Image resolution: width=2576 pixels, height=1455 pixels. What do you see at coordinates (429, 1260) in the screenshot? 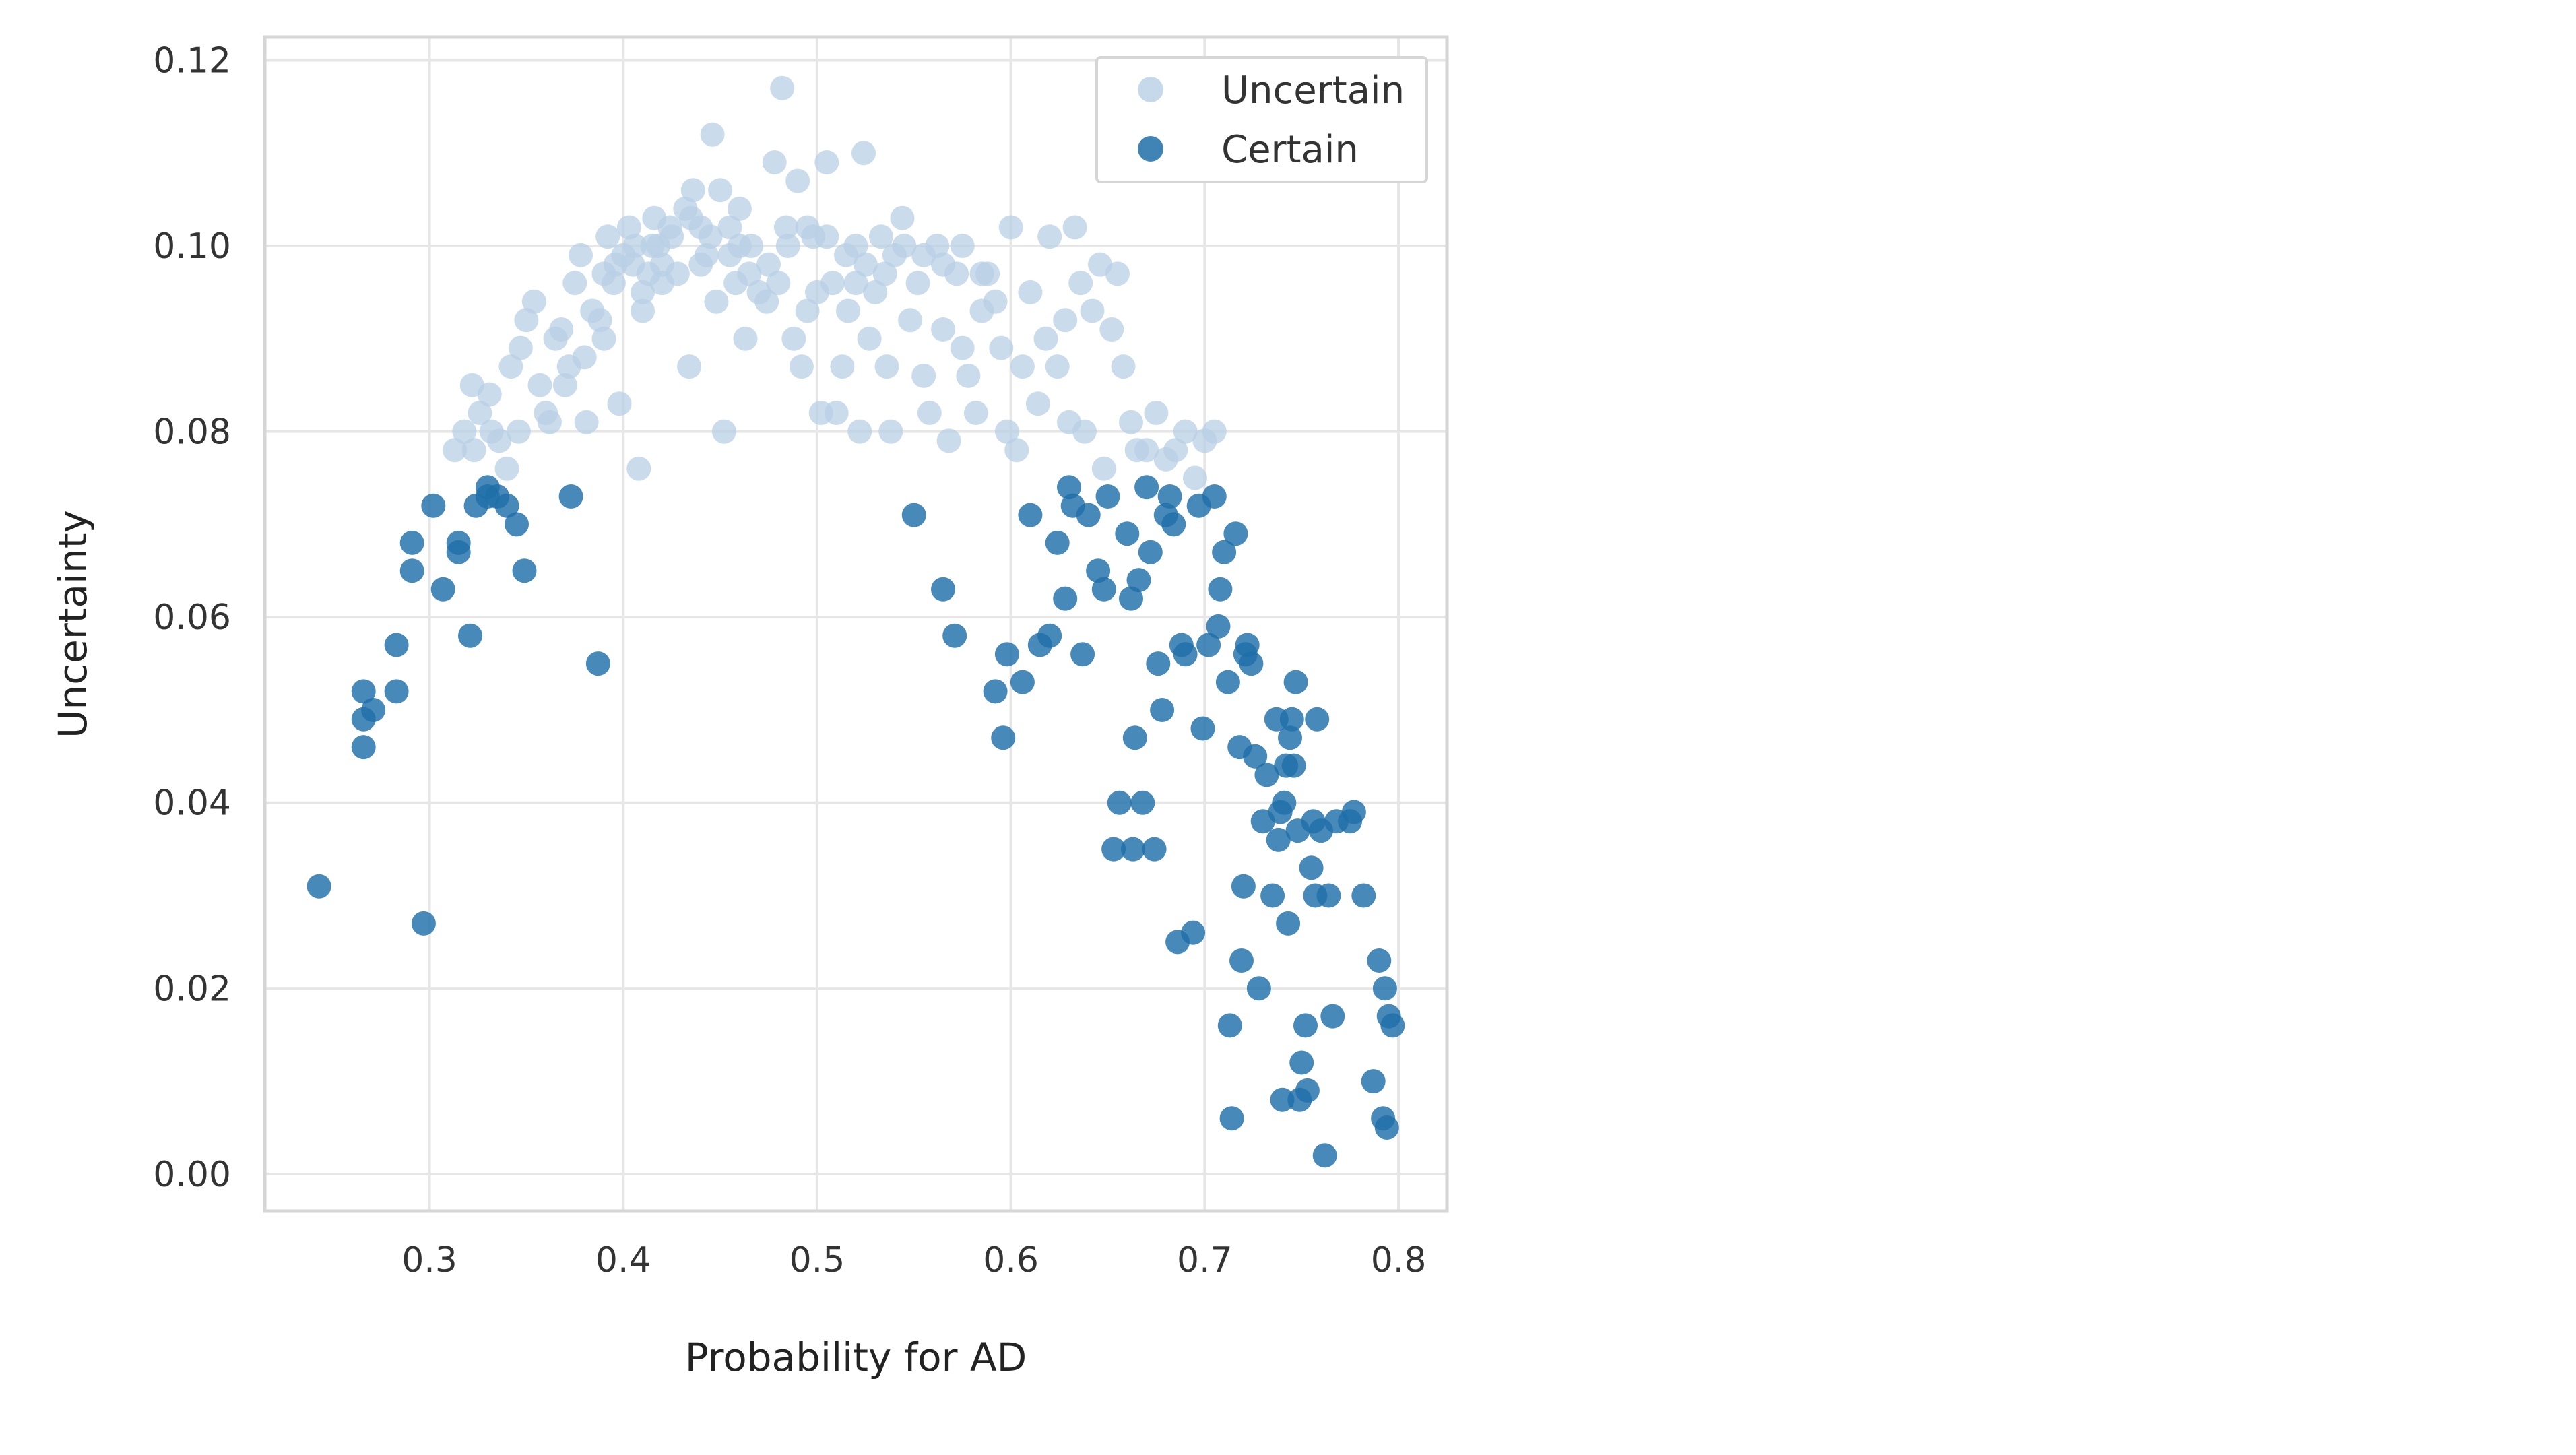
I see `x-tick-label: 0.3` at bounding box center [429, 1260].